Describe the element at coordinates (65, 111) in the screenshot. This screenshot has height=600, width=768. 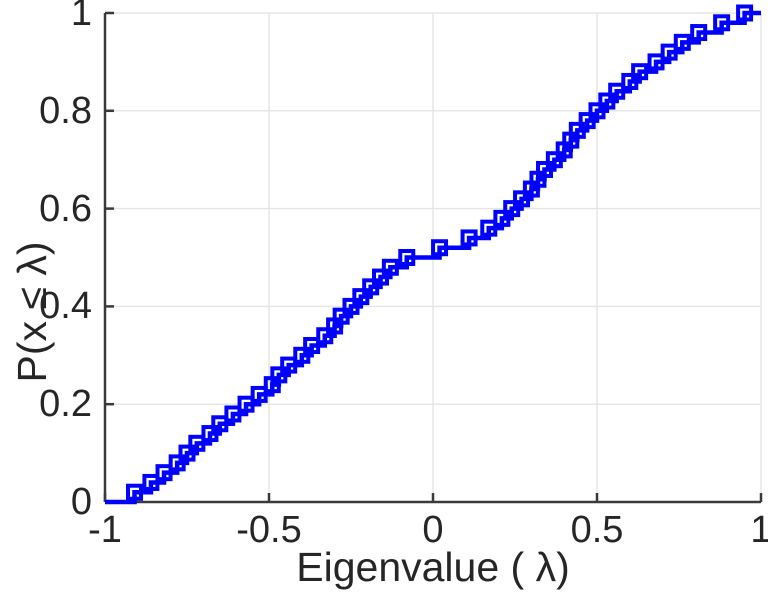
I see `y-tick-label: 0.8` at that location.